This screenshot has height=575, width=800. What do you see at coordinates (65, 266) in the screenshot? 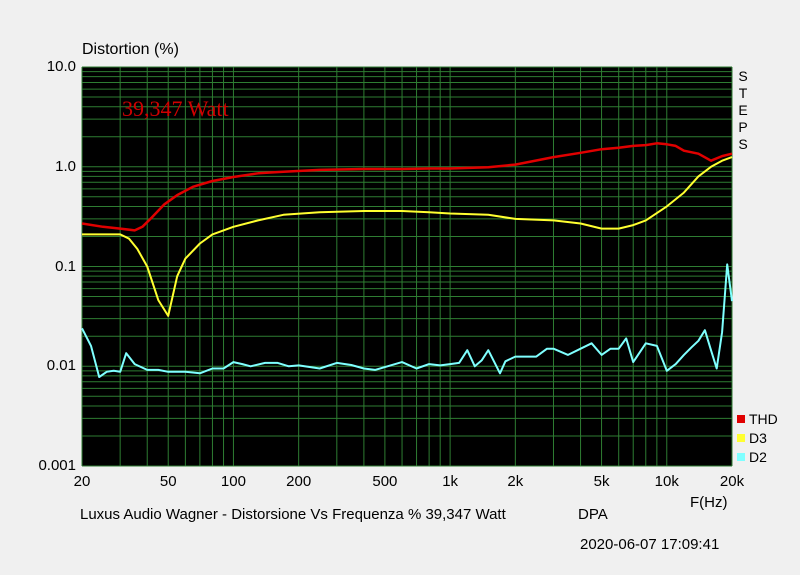
I see `y-tick-label: 0.1` at bounding box center [65, 266].